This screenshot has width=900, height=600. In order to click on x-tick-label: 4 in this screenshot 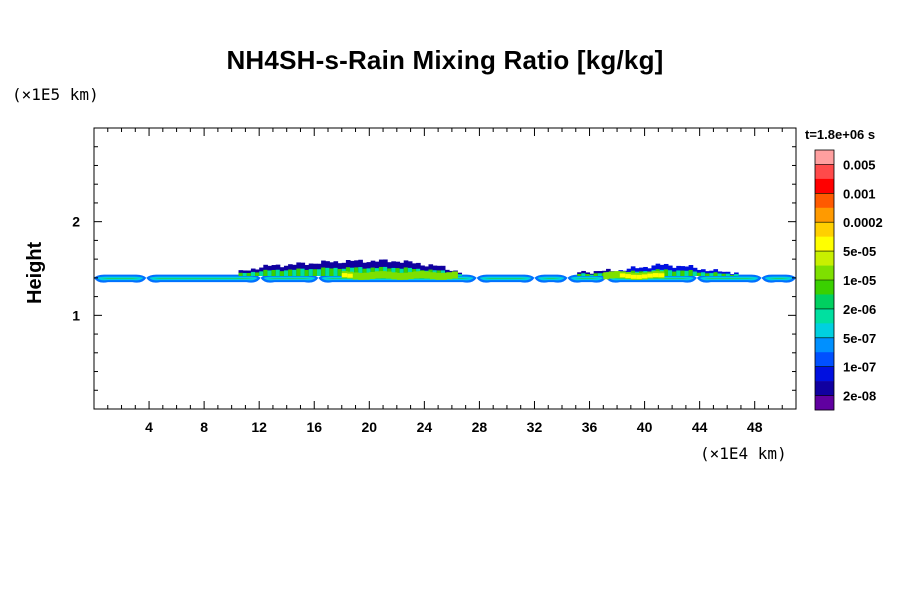, I will do `click(149, 427)`.